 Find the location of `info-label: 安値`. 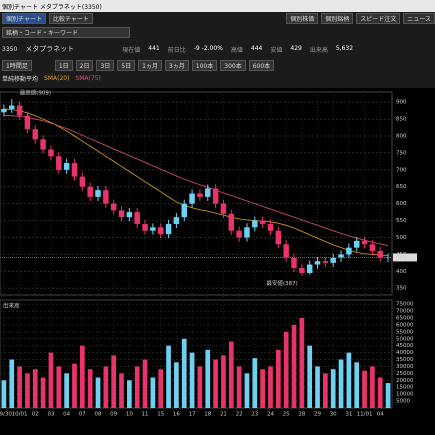

info-label: 安値 is located at coordinates (276, 50).